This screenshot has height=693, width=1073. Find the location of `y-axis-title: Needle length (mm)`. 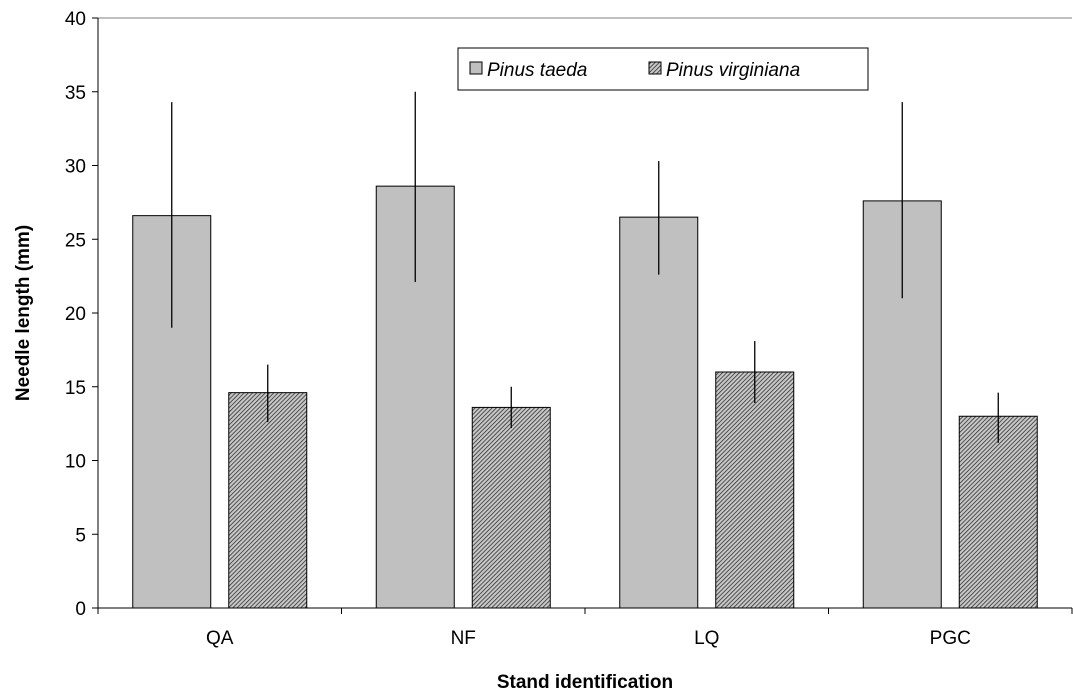

y-axis-title: Needle length (mm) is located at coordinates (23, 313).